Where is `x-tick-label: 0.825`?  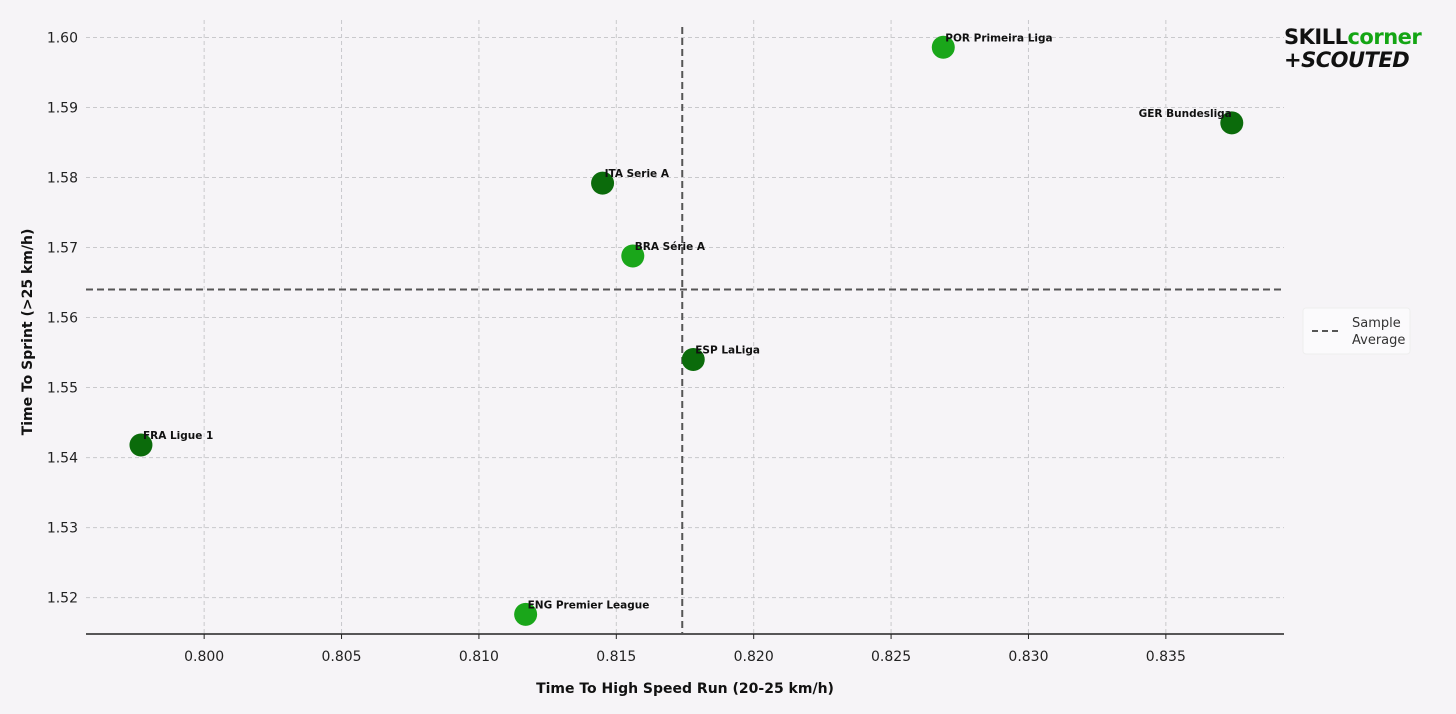 x-tick-label: 0.825 is located at coordinates (891, 657).